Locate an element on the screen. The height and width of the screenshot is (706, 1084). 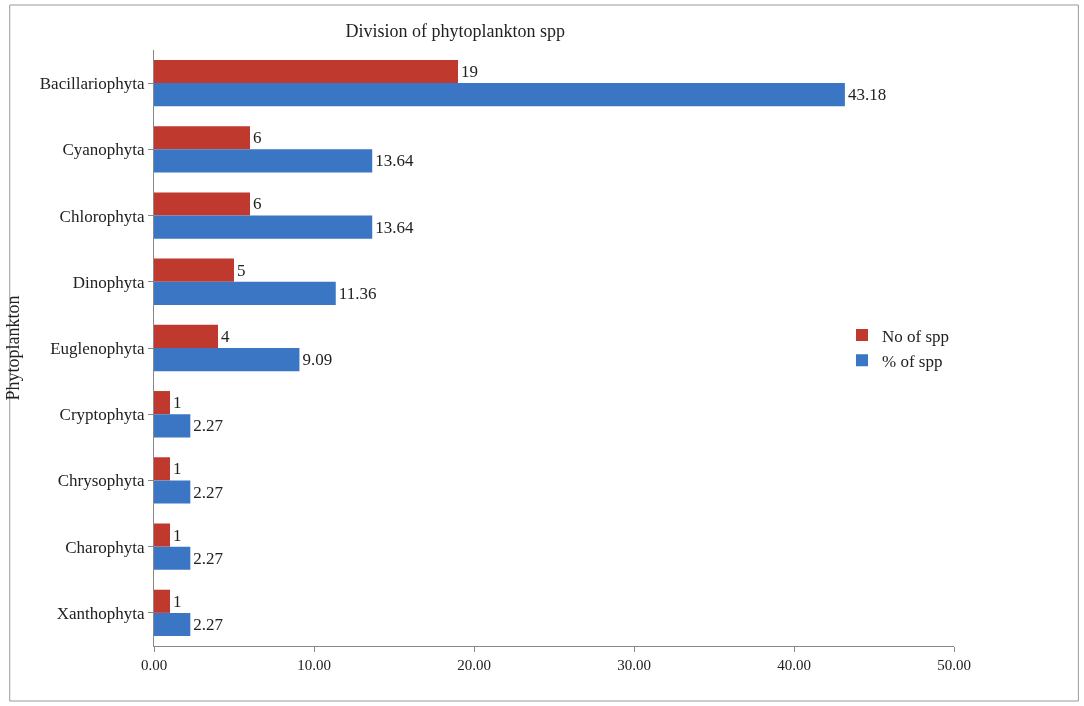
x-tick-label: 20.00 is located at coordinates (474, 665).